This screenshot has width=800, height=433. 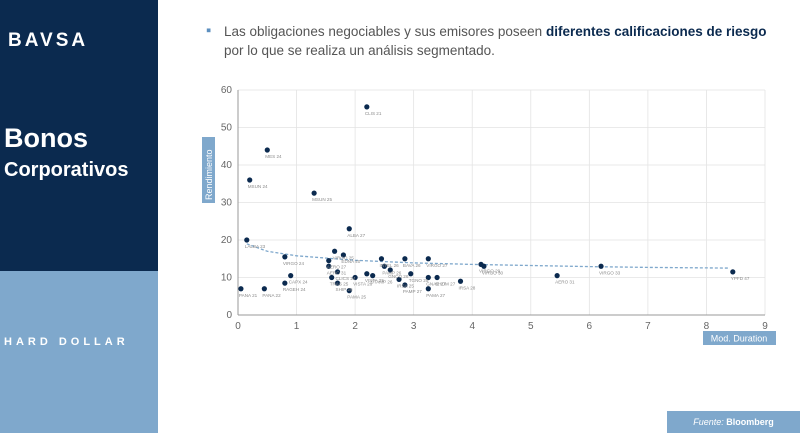 I want to click on point-label: GNAE 27, so click(x=436, y=284).